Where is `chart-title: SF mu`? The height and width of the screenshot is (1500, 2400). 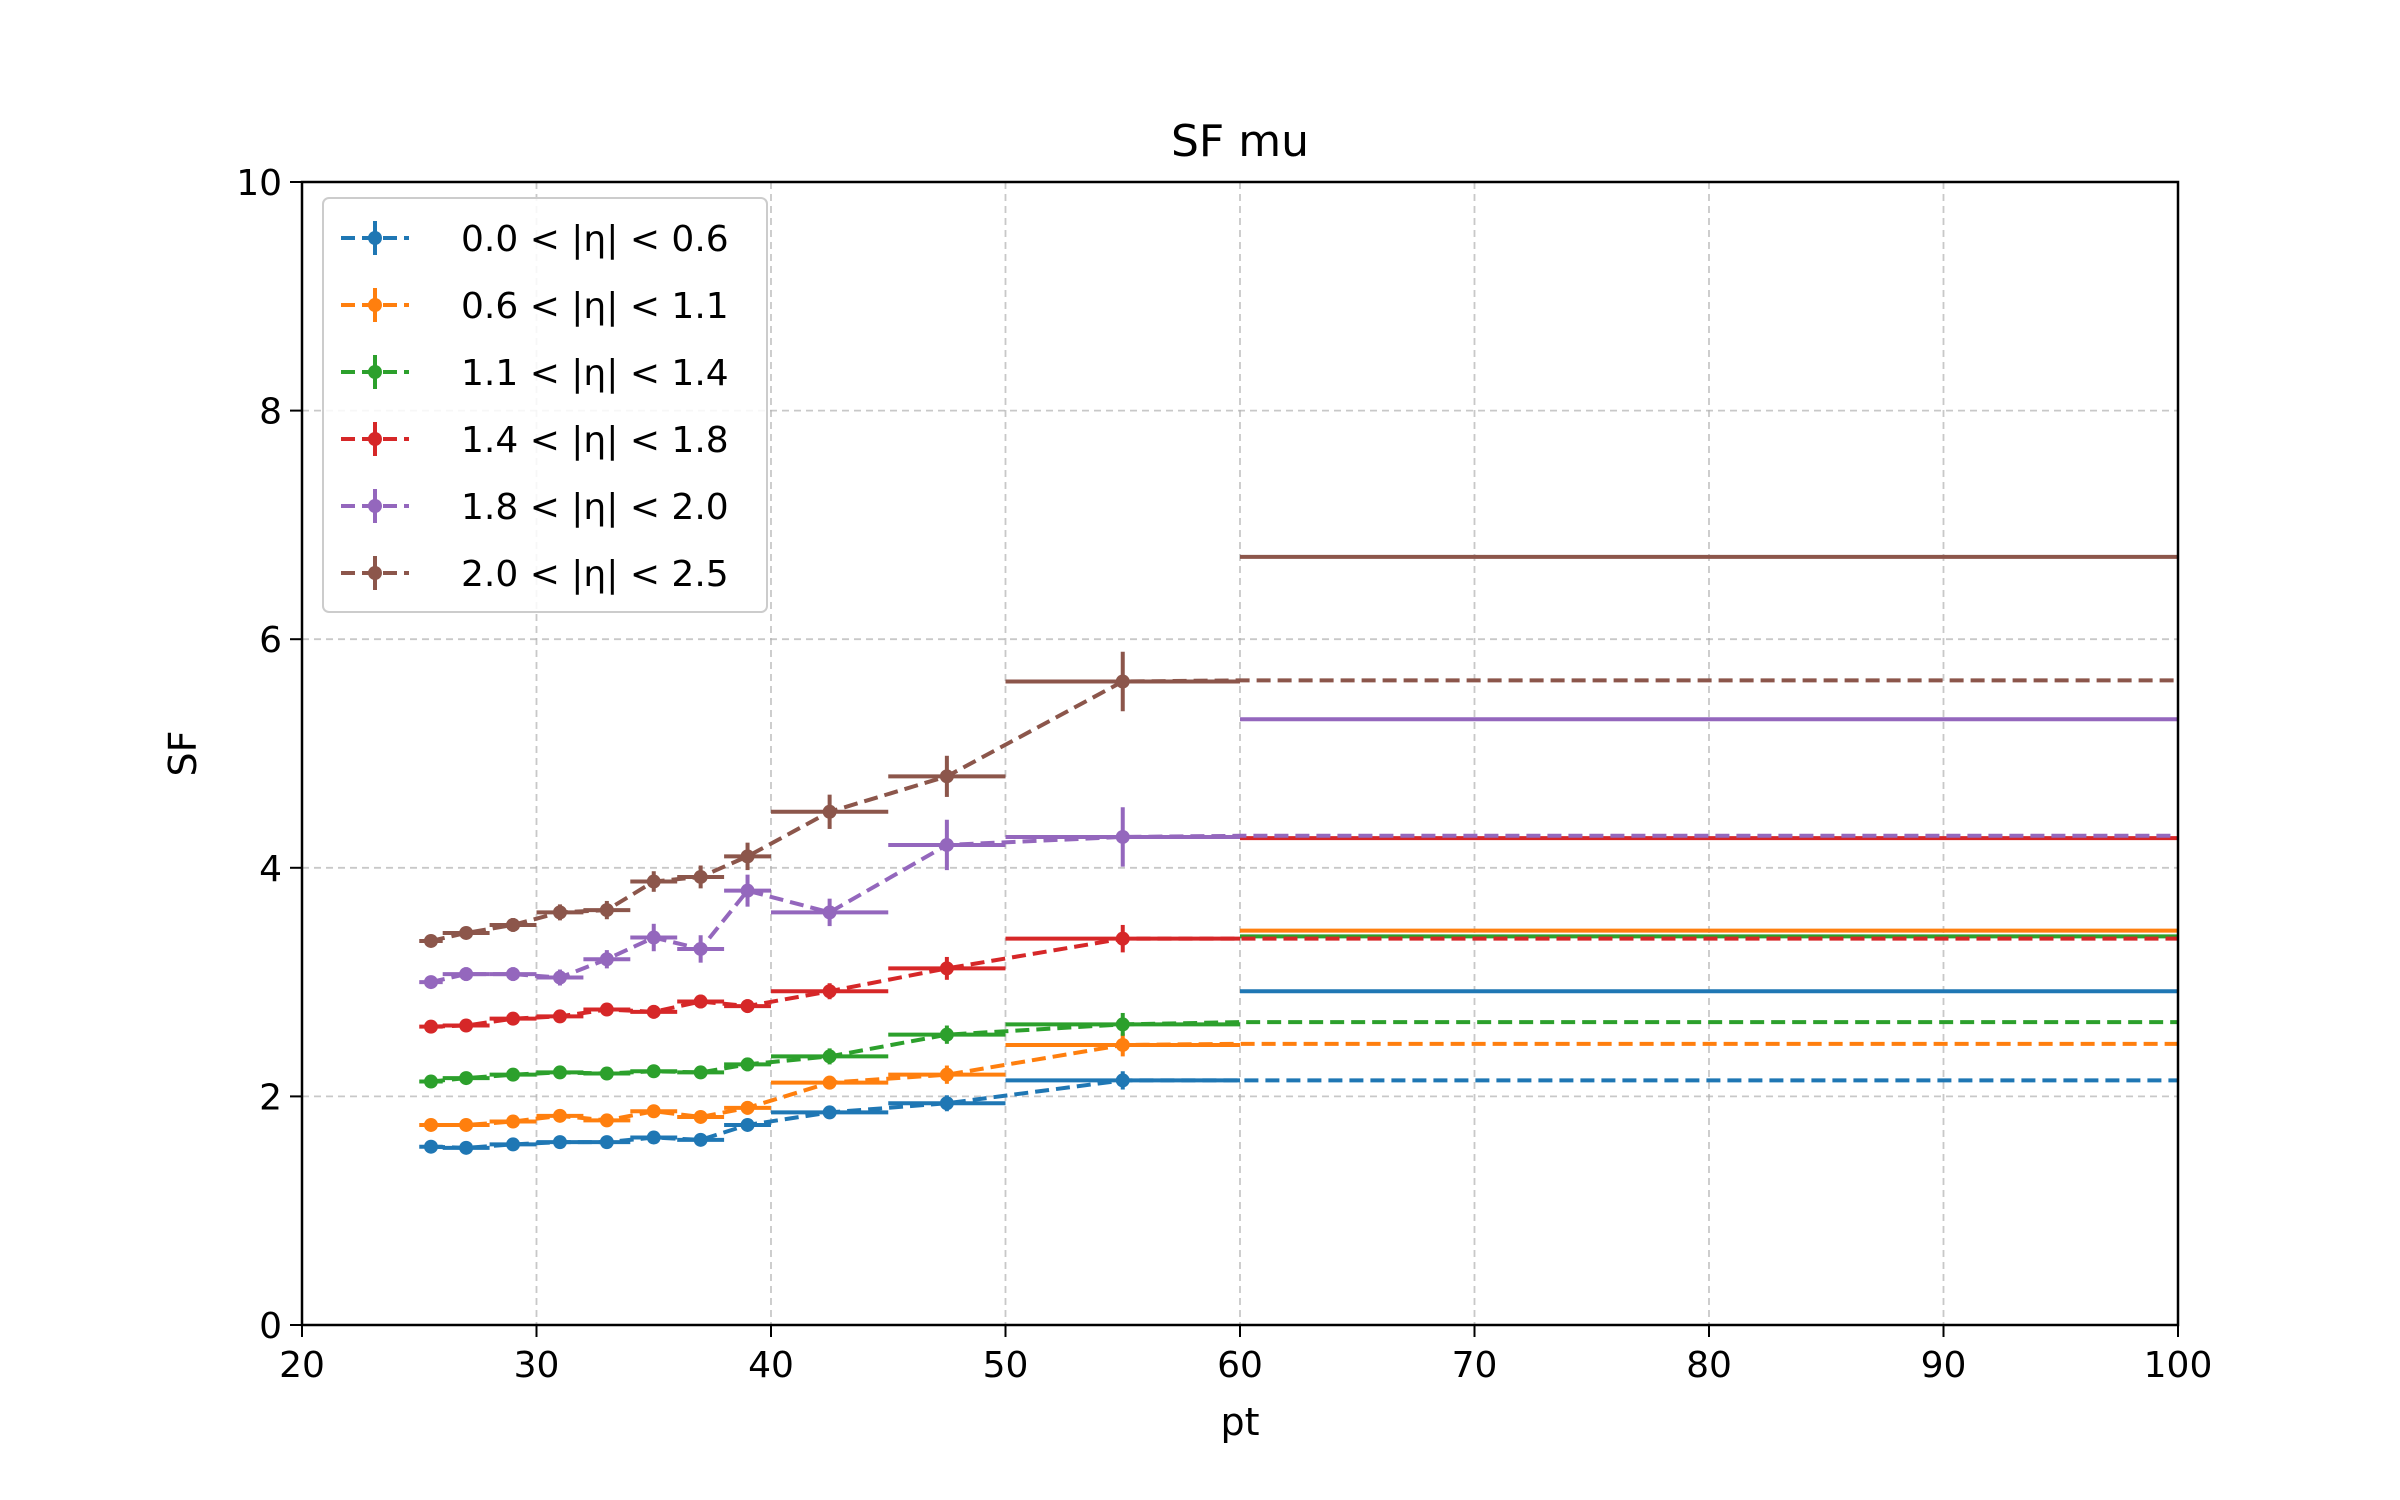 chart-title: SF mu is located at coordinates (1240, 141).